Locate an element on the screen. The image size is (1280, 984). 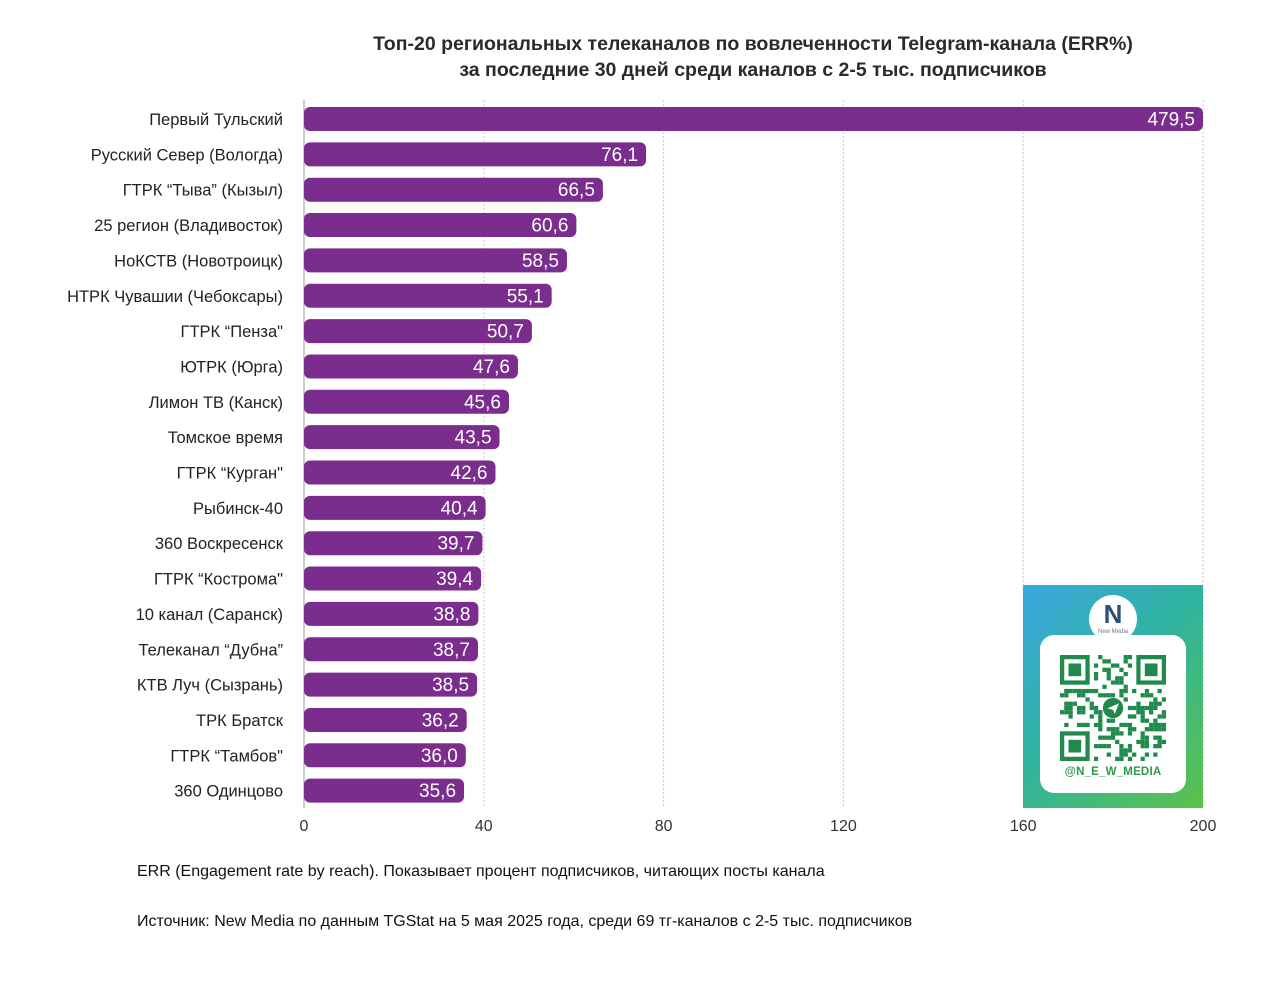
qr-card: @N_E_W_MEDIA is located at coordinates (1113, 714).